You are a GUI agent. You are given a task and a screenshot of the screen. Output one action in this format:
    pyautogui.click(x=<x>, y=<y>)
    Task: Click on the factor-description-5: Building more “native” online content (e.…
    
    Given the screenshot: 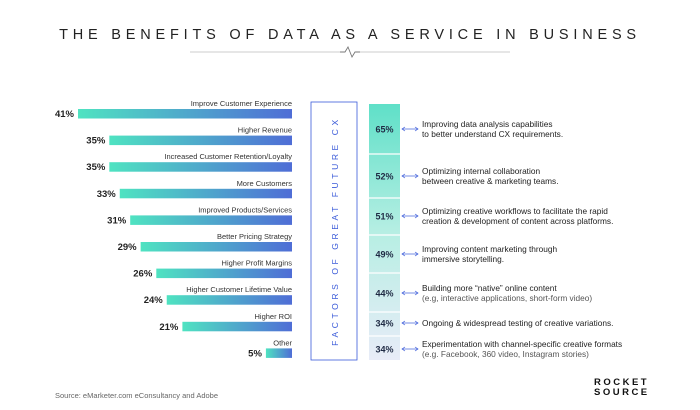 What is the action you would take?
    pyautogui.click(x=507, y=293)
    